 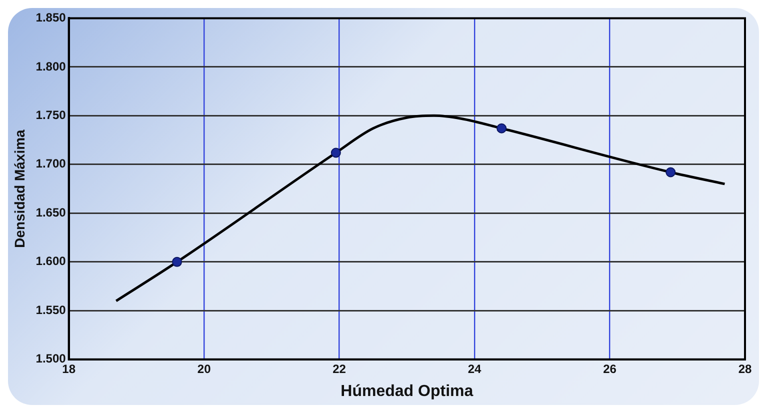 I want to click on y-tick-label: 1.700, so click(x=51, y=163).